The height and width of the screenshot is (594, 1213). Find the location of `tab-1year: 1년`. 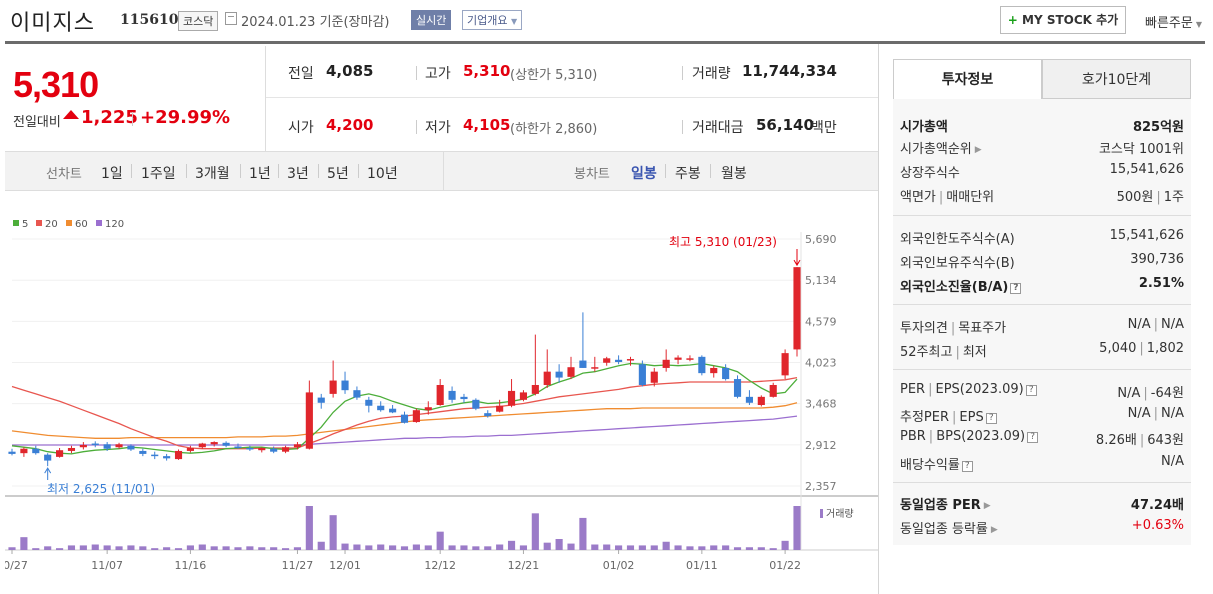

tab-1year: 1년 is located at coordinates (260, 174).